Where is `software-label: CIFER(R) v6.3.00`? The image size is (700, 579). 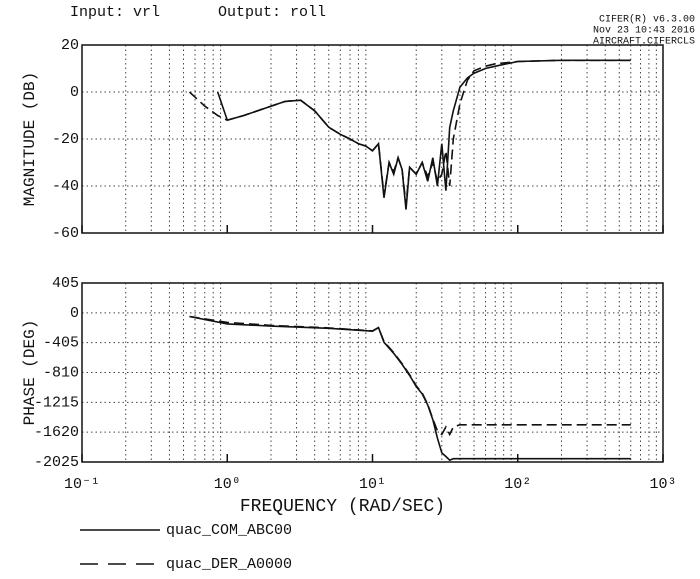
software-label: CIFER(R) v6.3.00 is located at coordinates (647, 20).